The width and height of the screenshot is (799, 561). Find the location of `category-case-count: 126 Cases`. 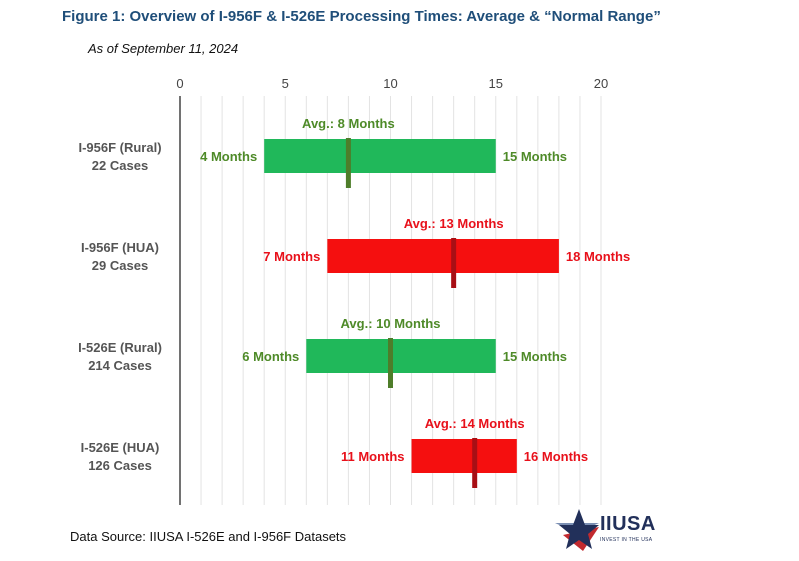

category-case-count: 126 Cases is located at coordinates (120, 465).